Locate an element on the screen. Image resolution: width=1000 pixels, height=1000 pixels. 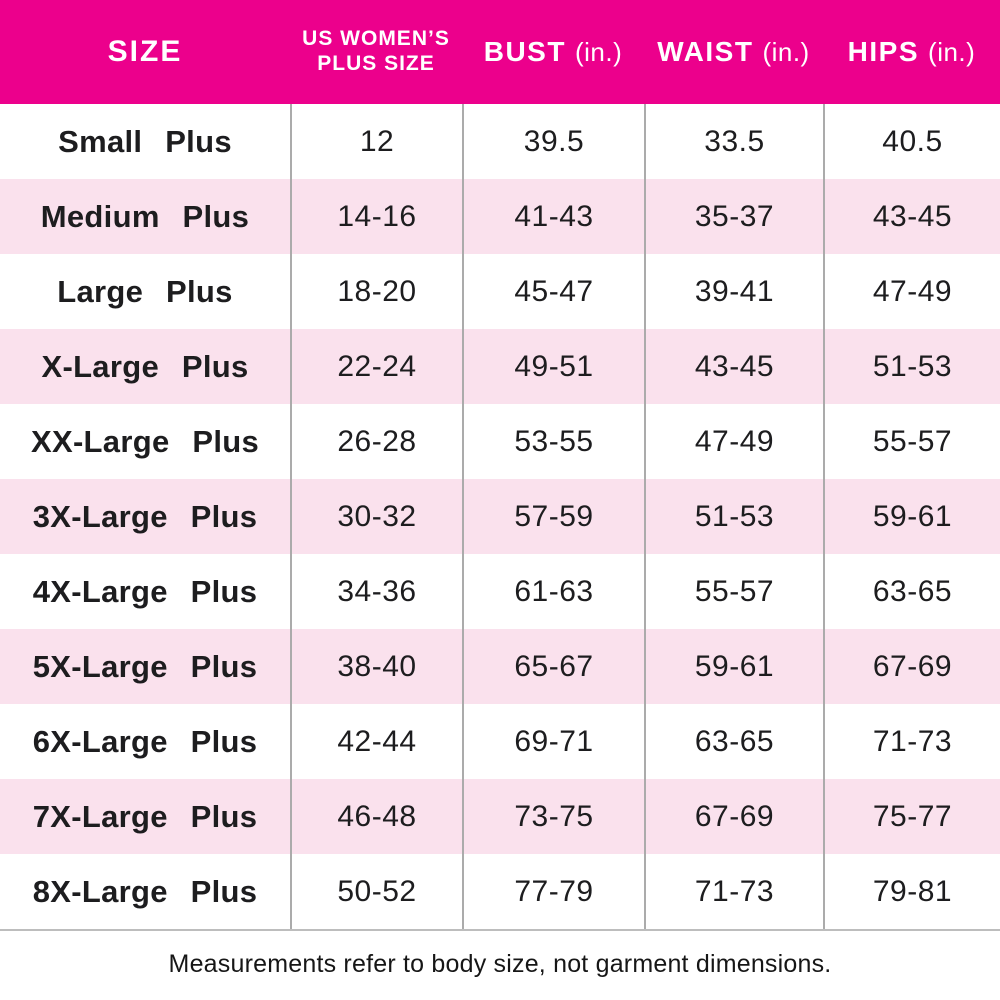
table-row: X-Large Plus 22-24 49-51 43-45 51-53 is located at coordinates (500, 366).